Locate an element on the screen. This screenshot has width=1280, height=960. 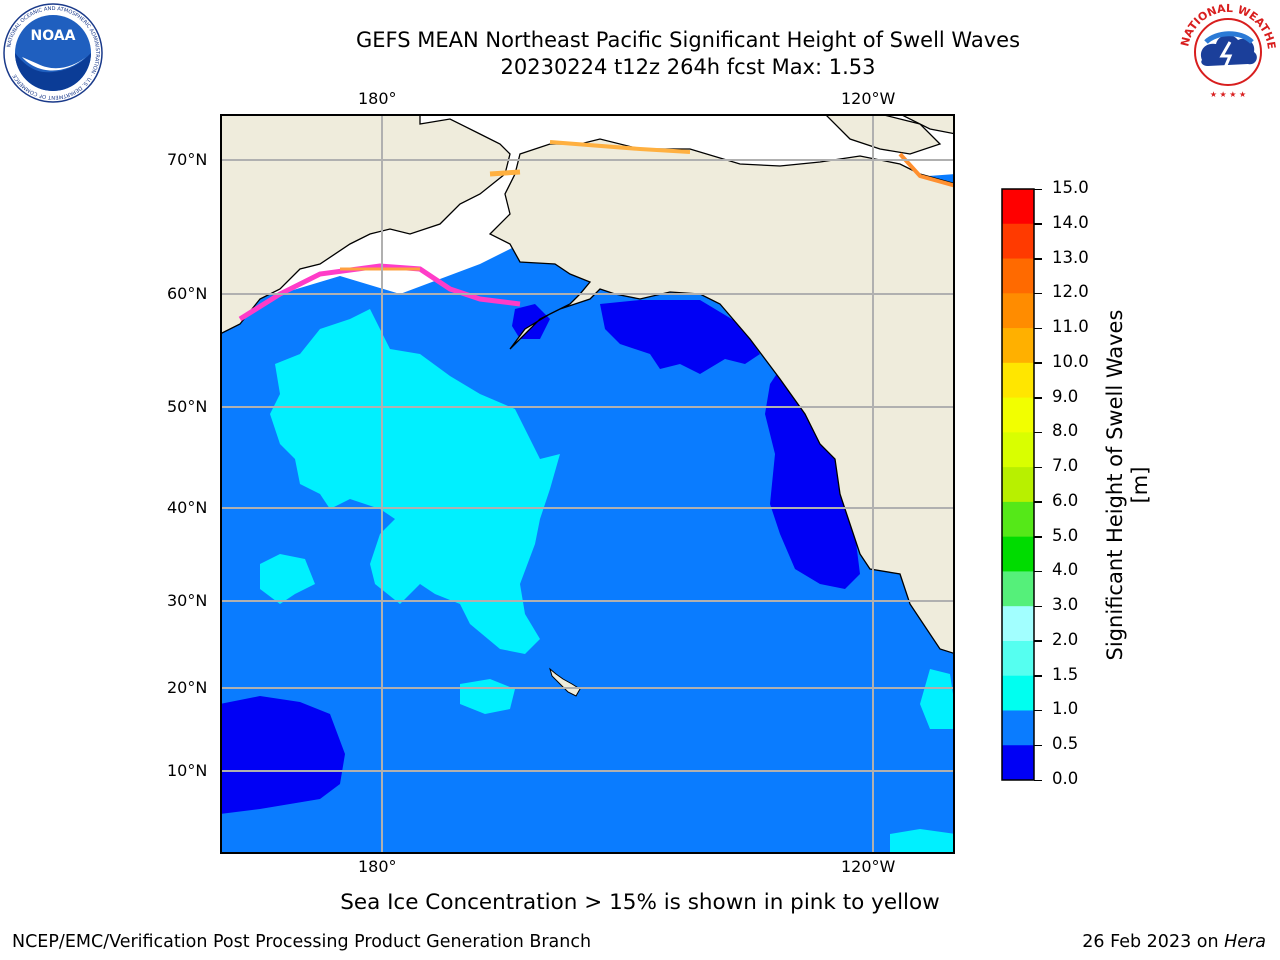
colorbar-tick-label: 2.0 is located at coordinates (1065, 639).